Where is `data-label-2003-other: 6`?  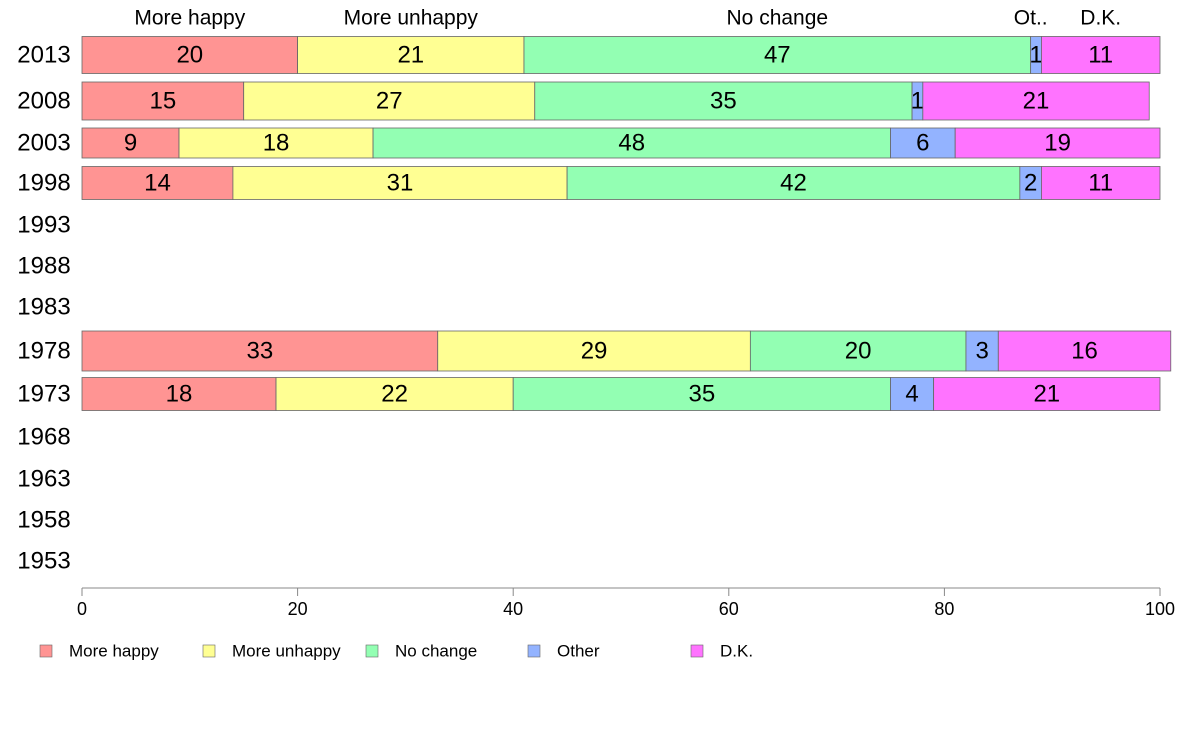
data-label-2003-other: 6 is located at coordinates (922, 143).